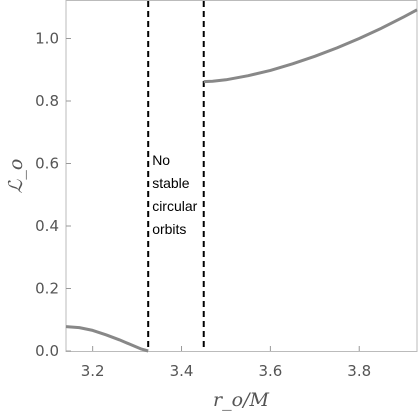 Image resolution: width=418 pixels, height=413 pixels. Describe the element at coordinates (182, 371) in the screenshot. I see `x-tick-label: 3.4` at that location.